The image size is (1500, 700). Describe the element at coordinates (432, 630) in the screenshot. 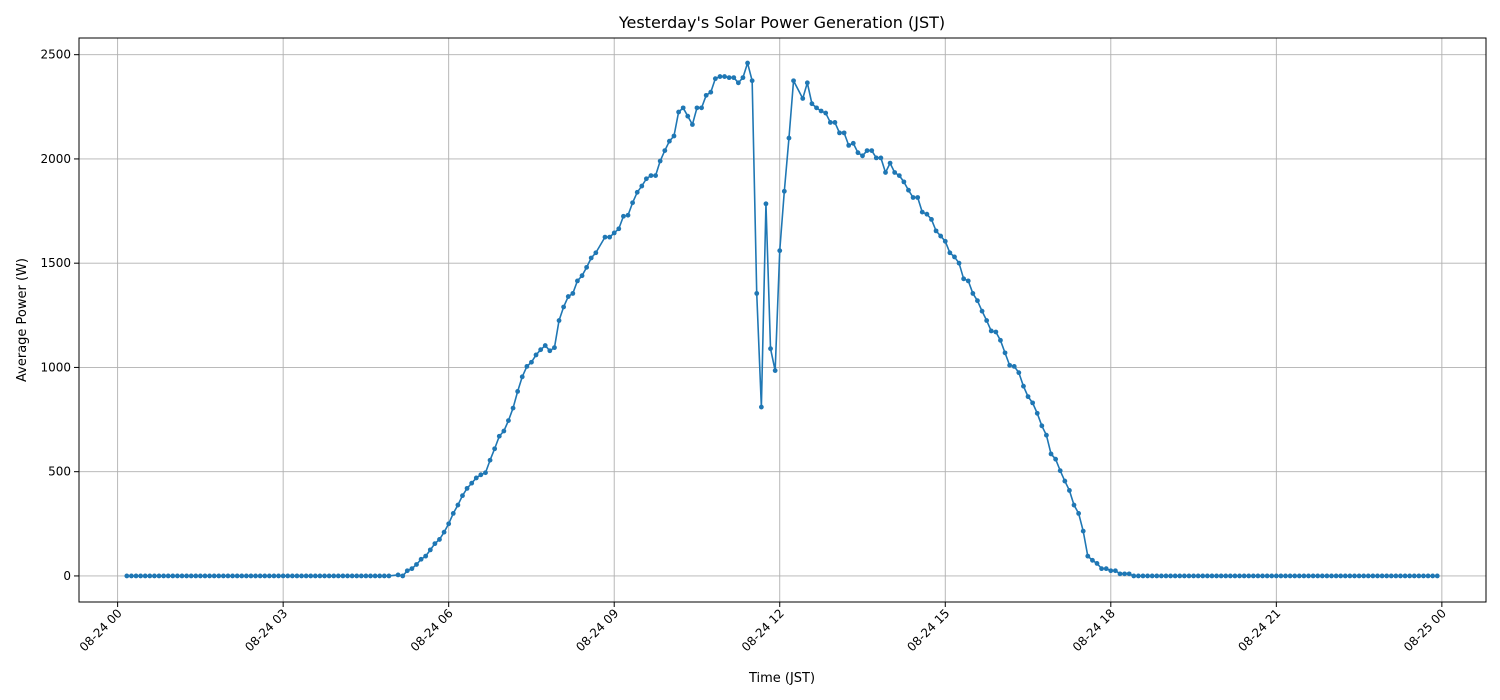

I see `x-tick-label: 08-24 06` at that location.